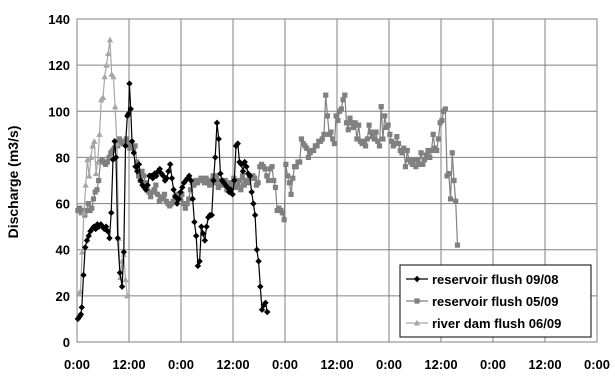  Describe the element at coordinates (417, 322) in the screenshot. I see `legend-swatch-marker` at that location.